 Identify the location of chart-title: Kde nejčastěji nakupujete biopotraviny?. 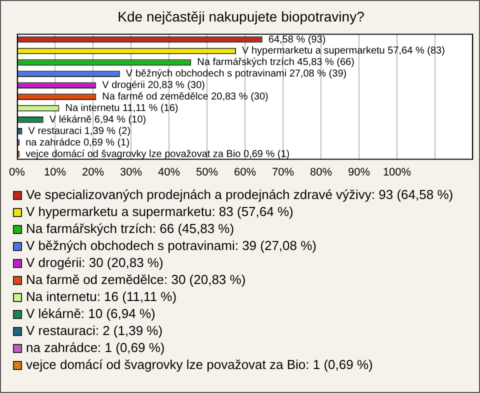
(241, 16).